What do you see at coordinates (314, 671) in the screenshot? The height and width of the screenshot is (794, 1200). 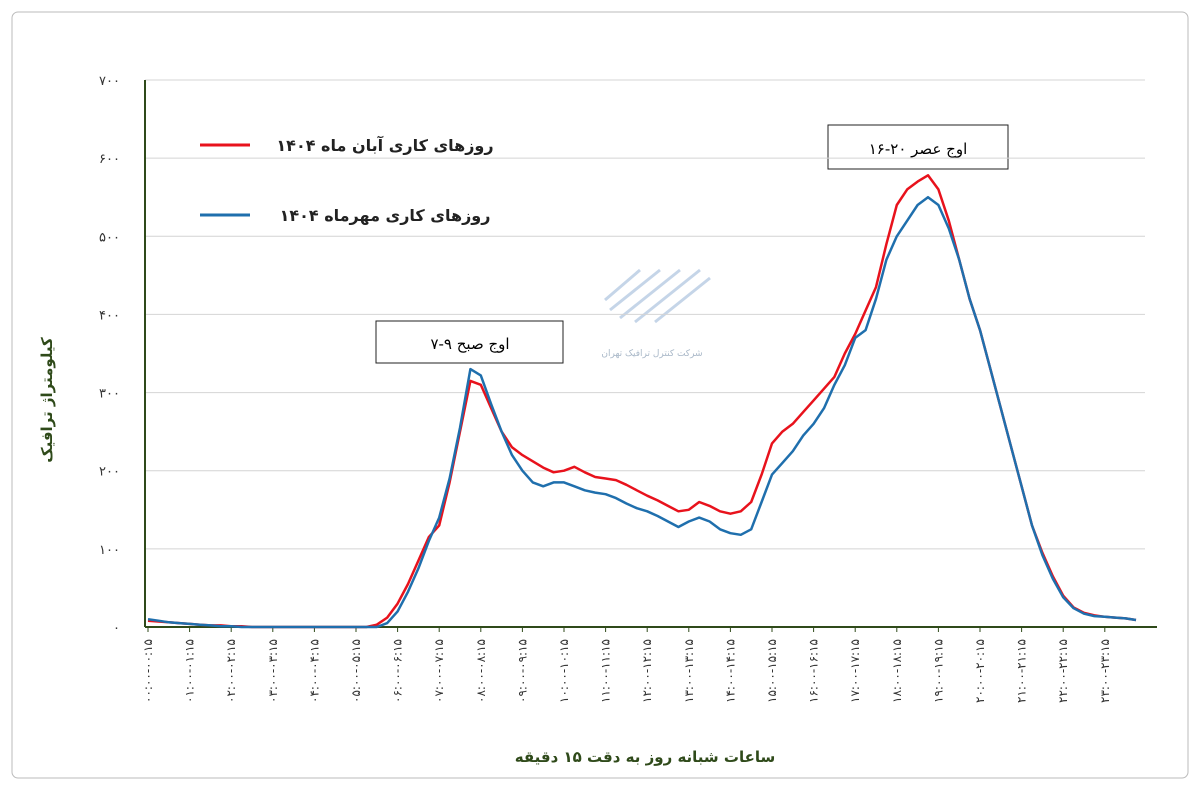 I see `x-tick-label: ۰۴:۰۰-۰۴:۱۵` at bounding box center [314, 671].